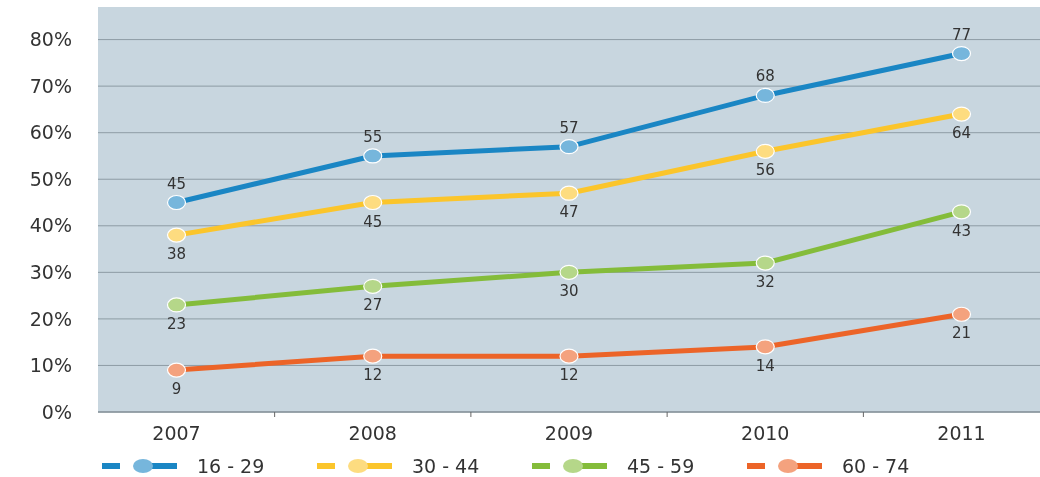 The image size is (1040, 477). Describe the element at coordinates (569, 433) in the screenshot. I see `x-tick-label: 2009` at that location.